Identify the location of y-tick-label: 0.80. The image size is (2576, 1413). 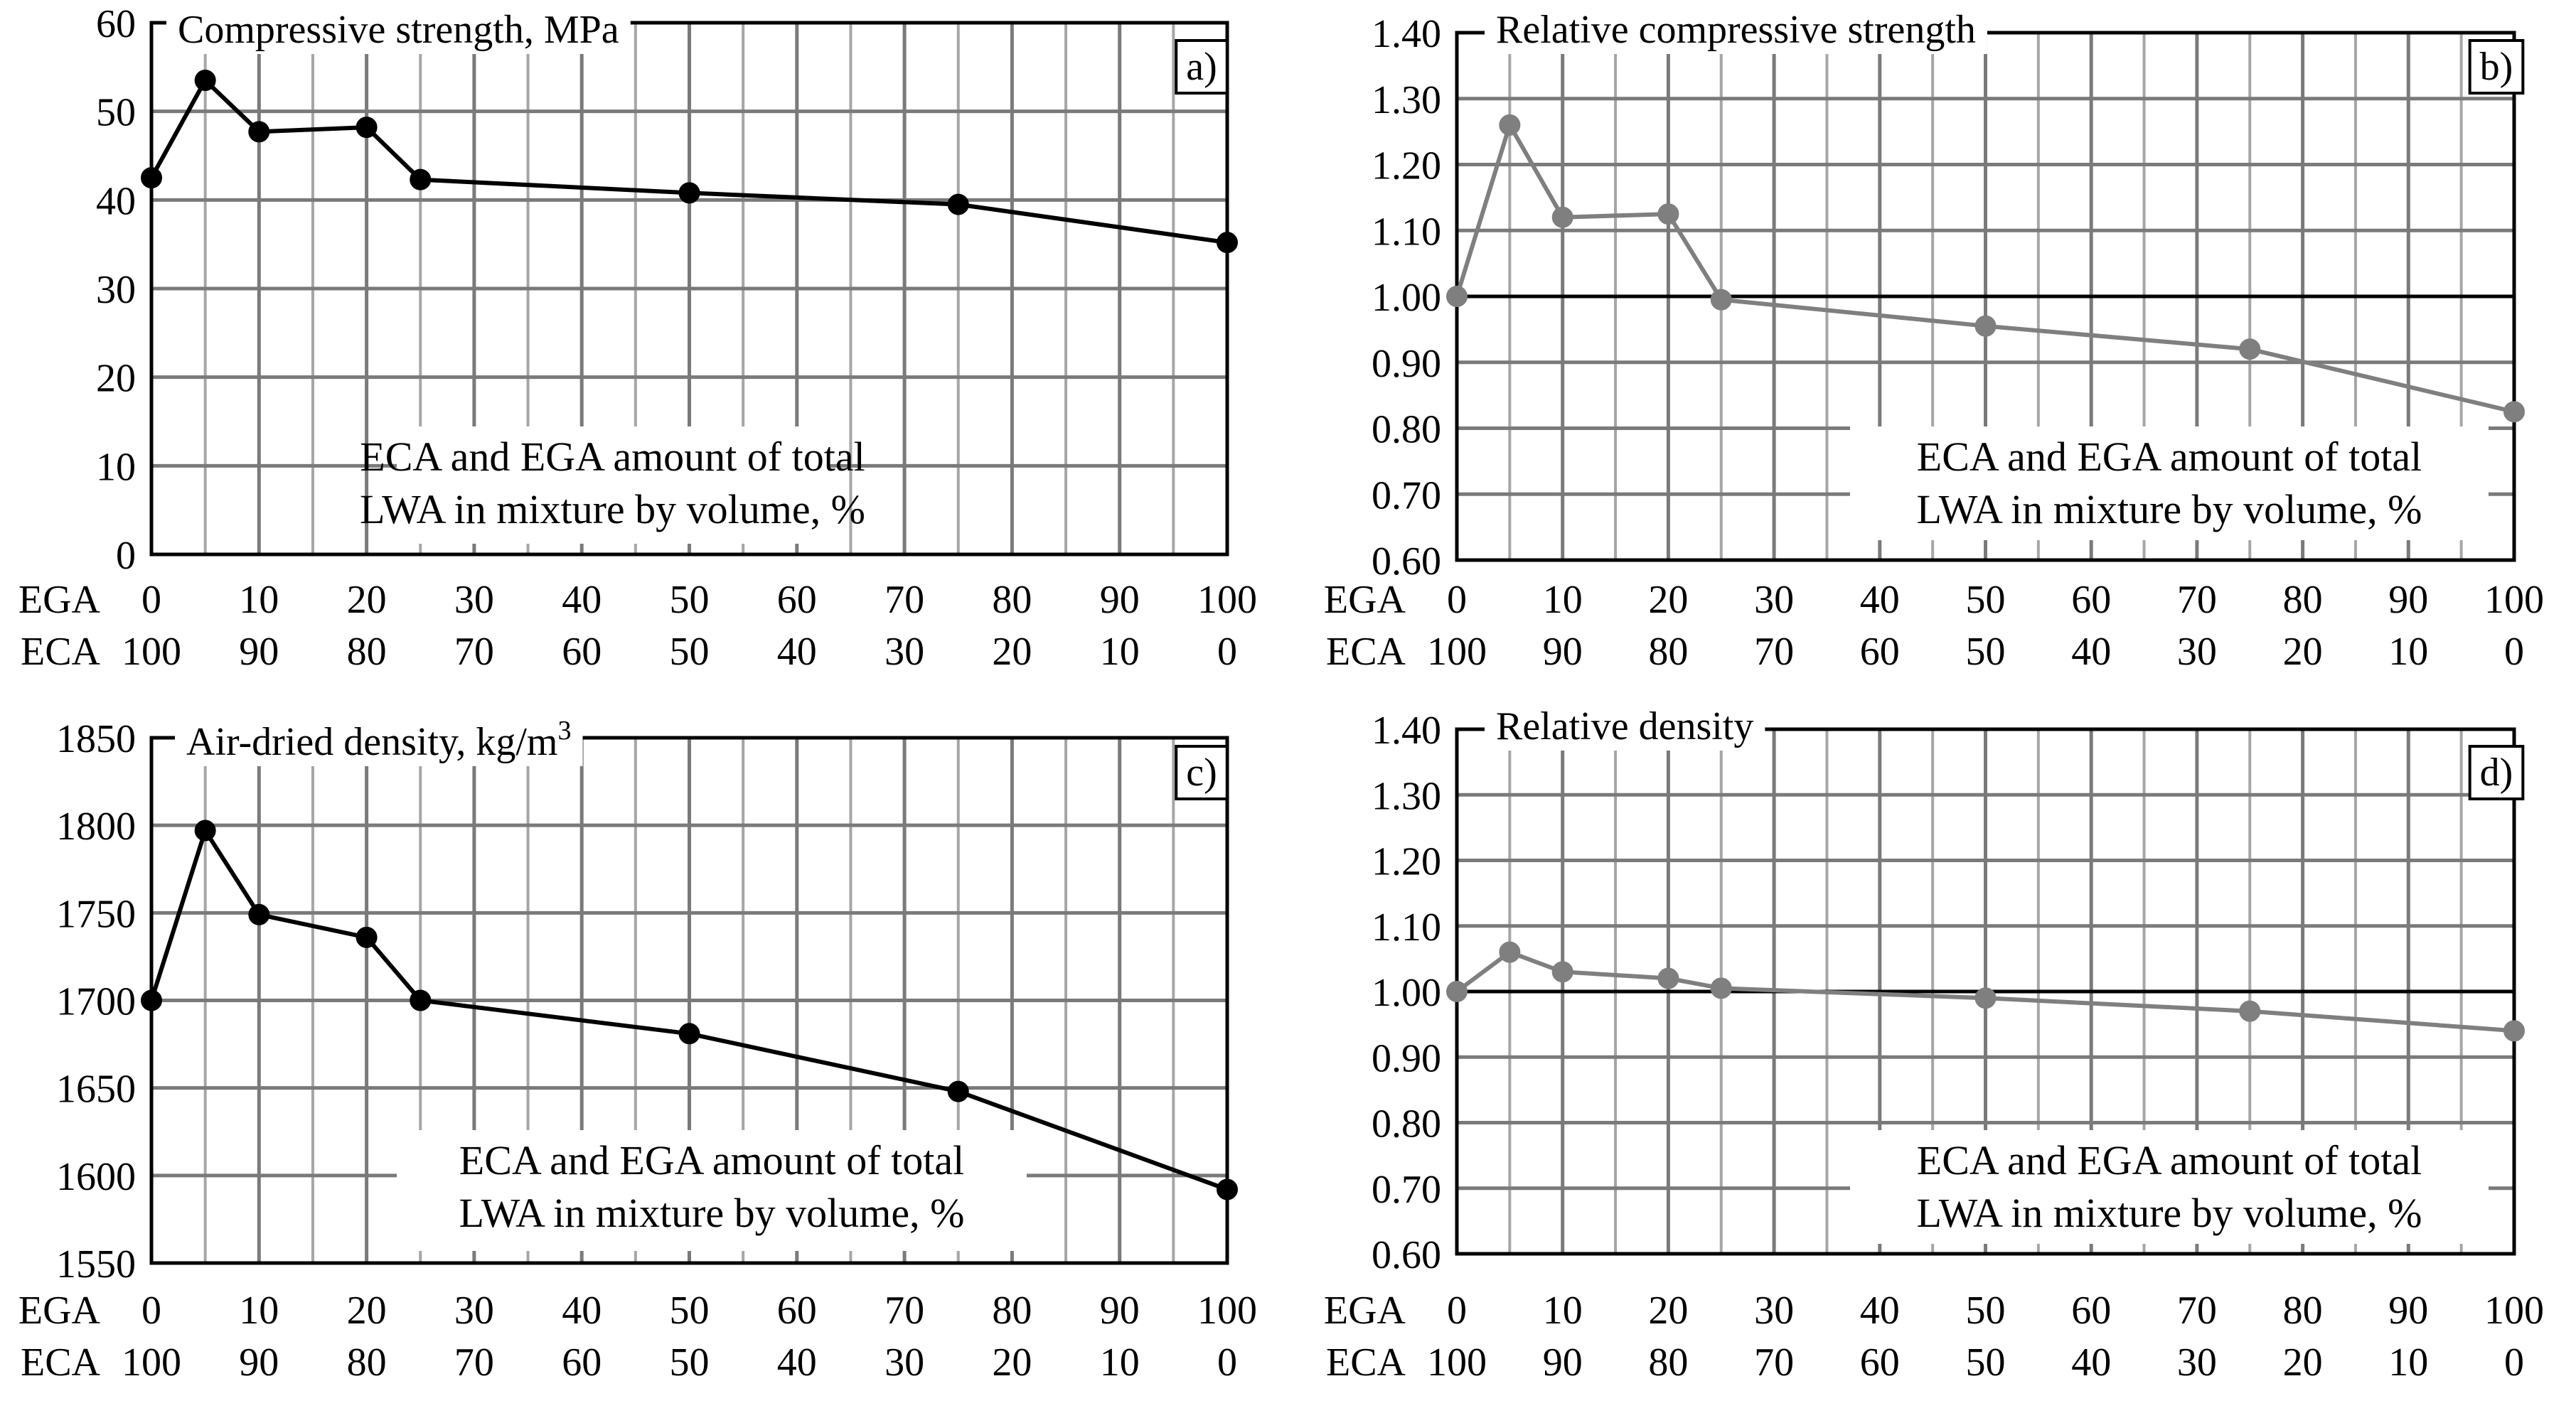
(1406, 1124).